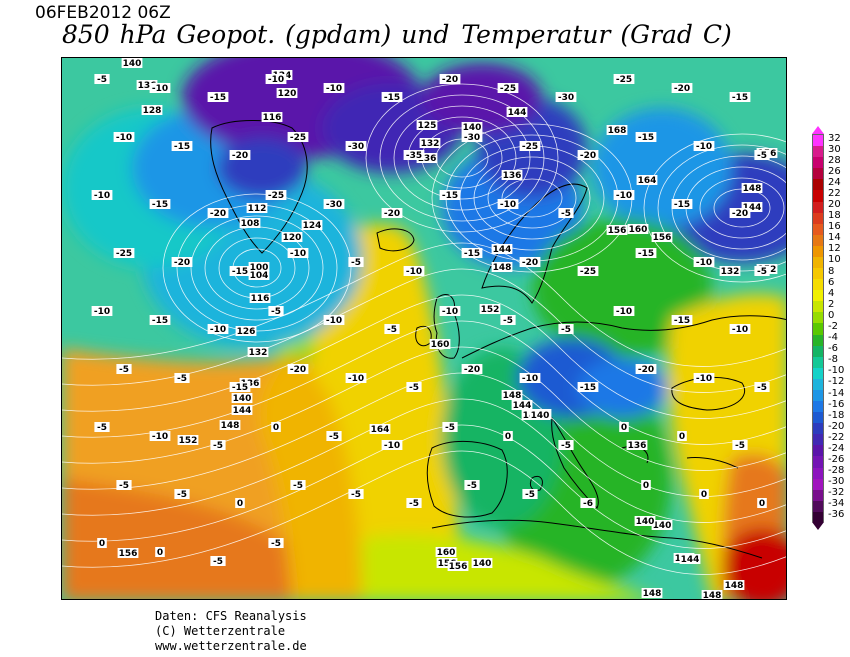 This screenshot has height=657, width=850. What do you see at coordinates (836, 471) in the screenshot?
I see `legend-value: -28` at bounding box center [836, 471].